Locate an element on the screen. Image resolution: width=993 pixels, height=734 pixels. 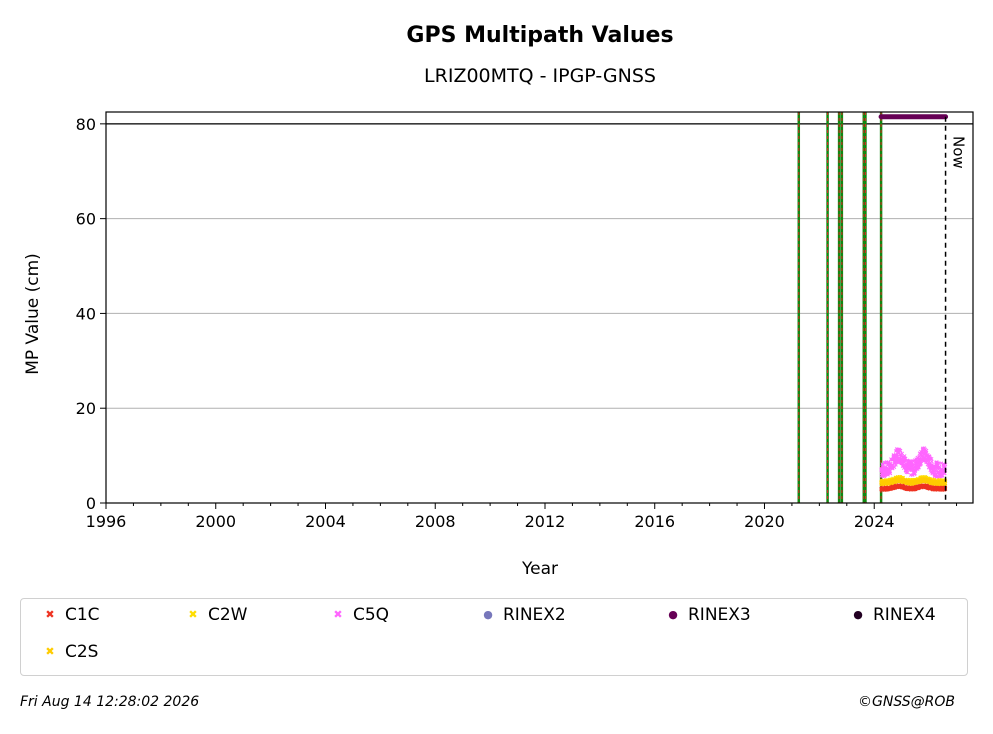
series-c5q is located at coordinates (913, 462).